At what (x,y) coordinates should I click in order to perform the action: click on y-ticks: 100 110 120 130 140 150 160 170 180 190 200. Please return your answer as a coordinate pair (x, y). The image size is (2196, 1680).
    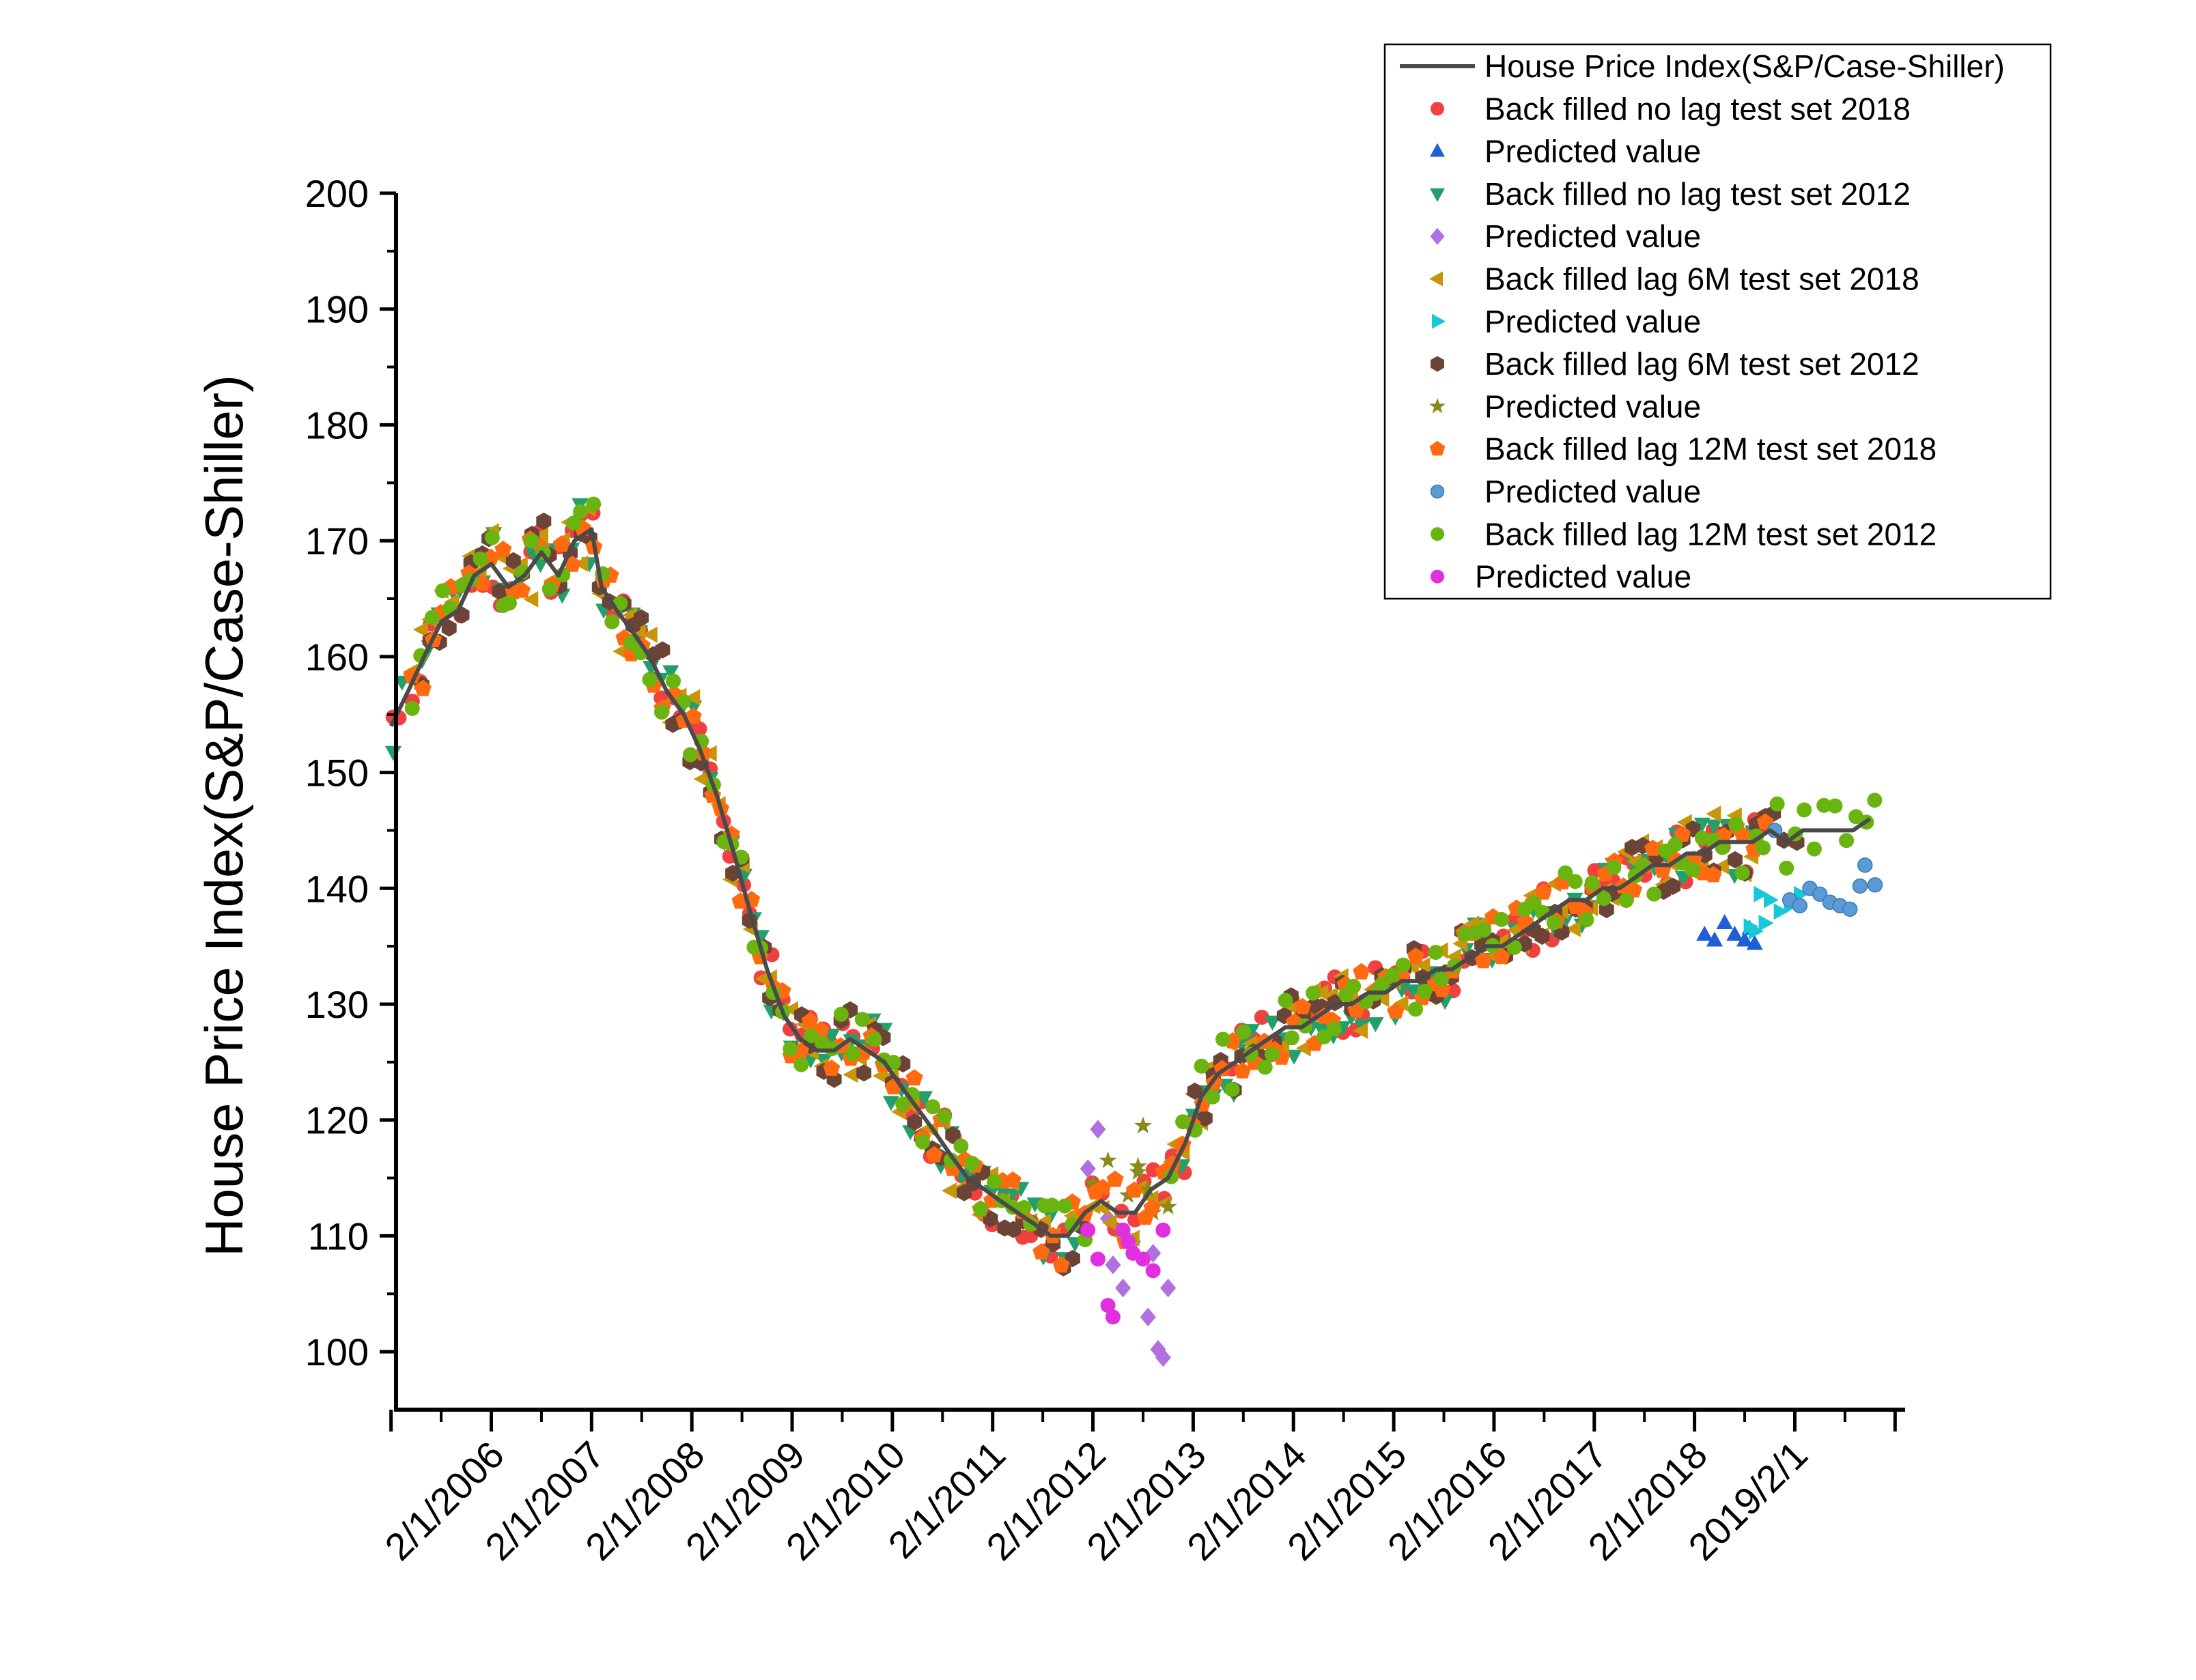
    Looking at the image, I should click on (350, 772).